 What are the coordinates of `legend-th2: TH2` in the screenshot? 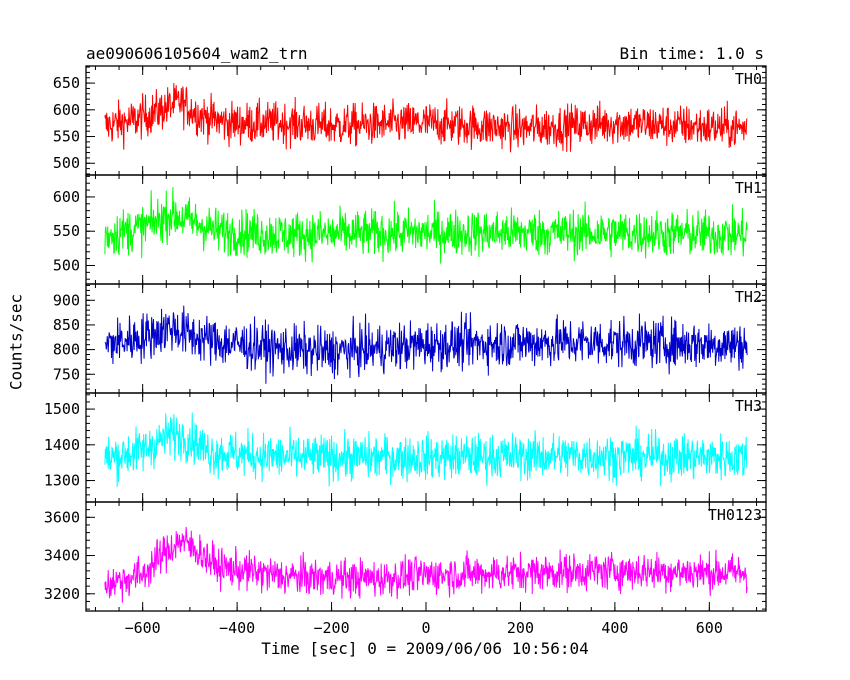 It's located at (748, 297).